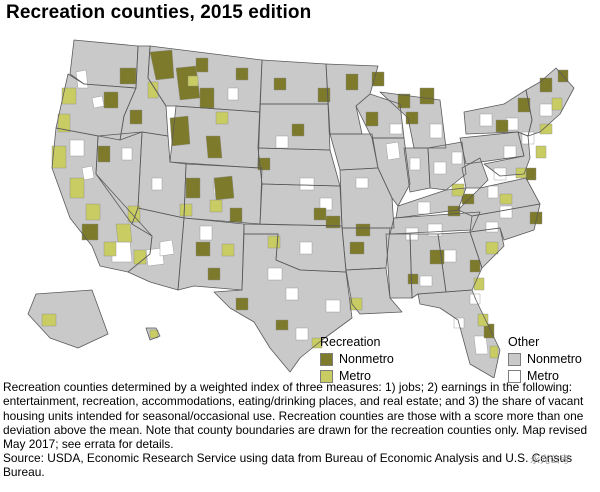  I want to click on state-mississippi, so click(399, 266).